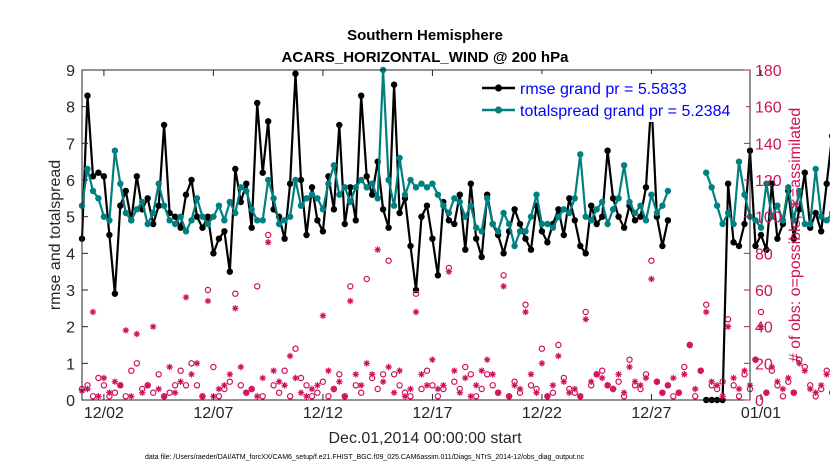  I want to click on right-y-tick-label: 60, so click(764, 291).